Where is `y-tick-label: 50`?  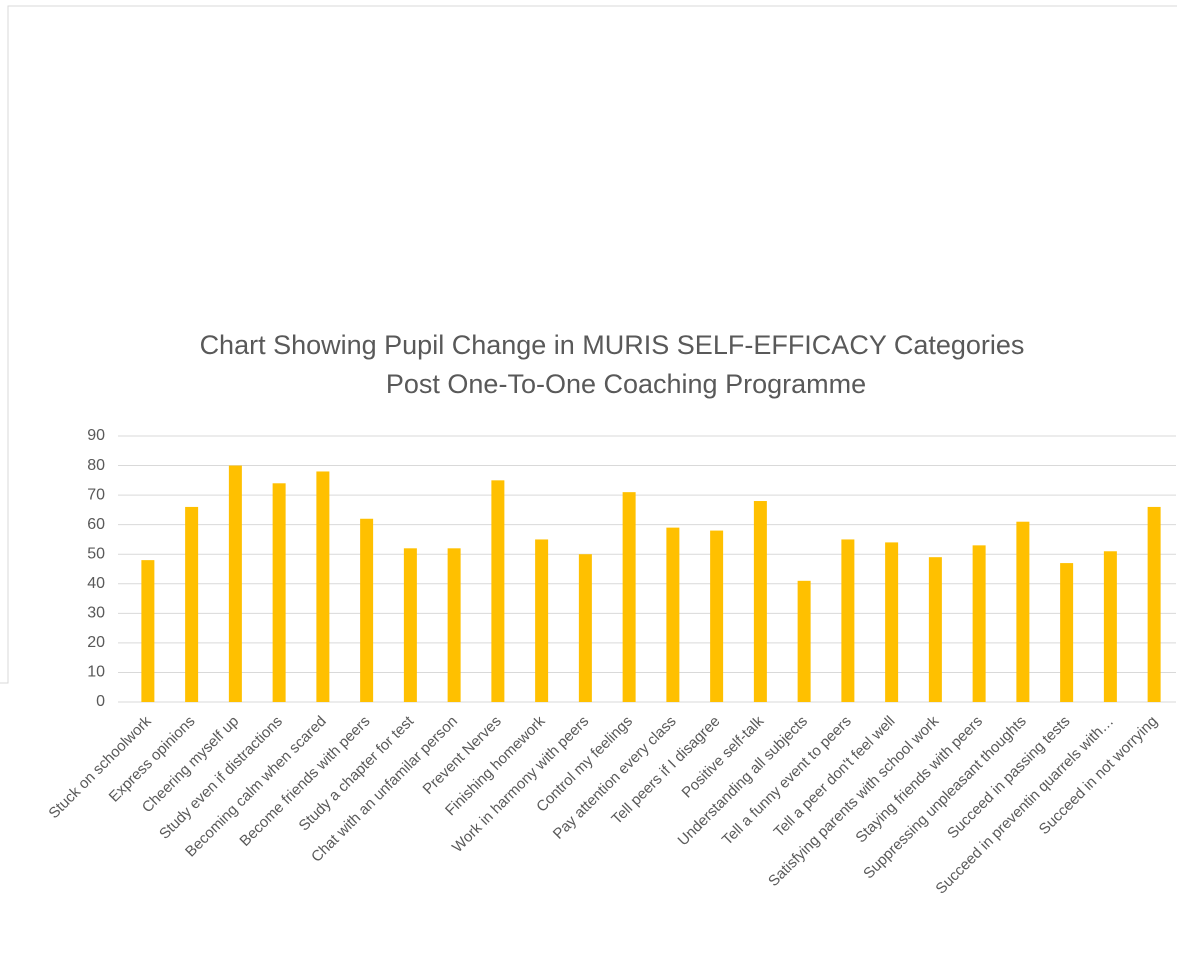
y-tick-label: 50 is located at coordinates (96, 553).